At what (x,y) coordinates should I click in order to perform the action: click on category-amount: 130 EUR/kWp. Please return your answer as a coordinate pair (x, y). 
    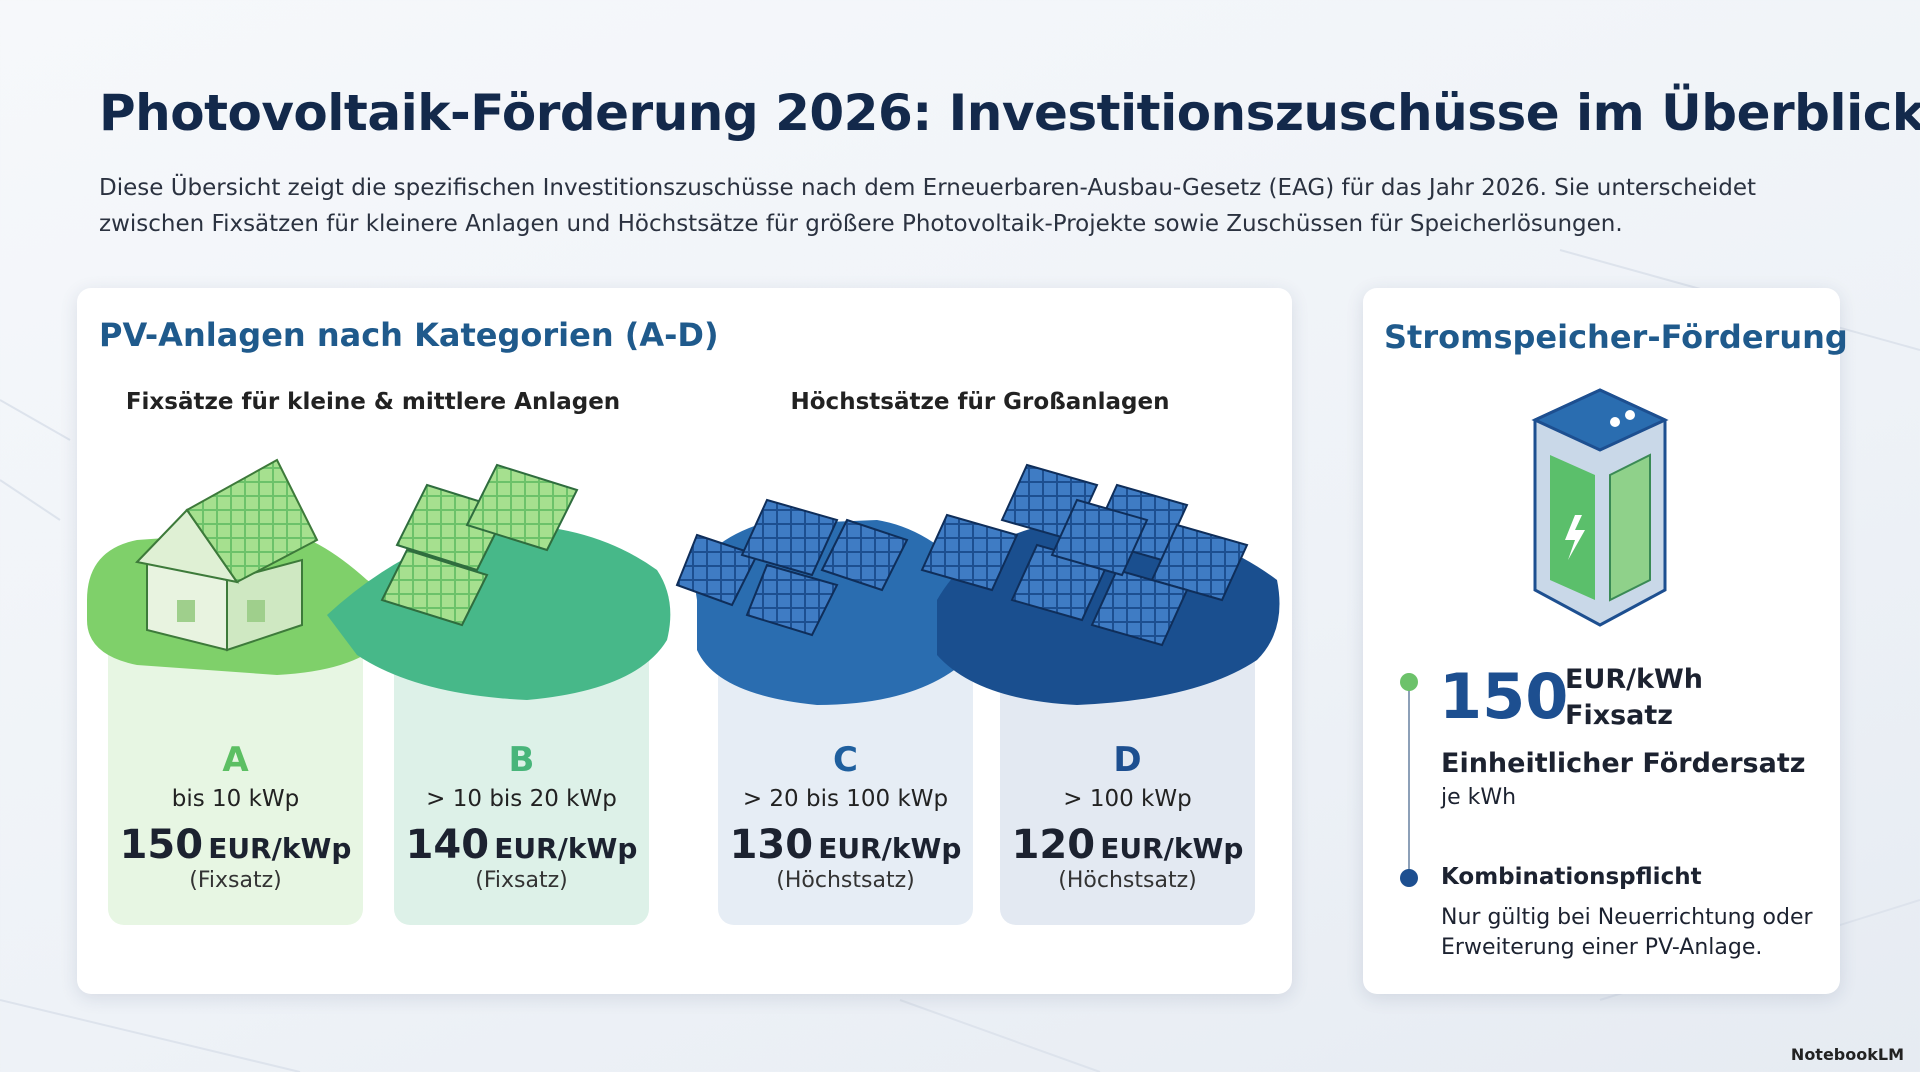
    Looking at the image, I should click on (845, 845).